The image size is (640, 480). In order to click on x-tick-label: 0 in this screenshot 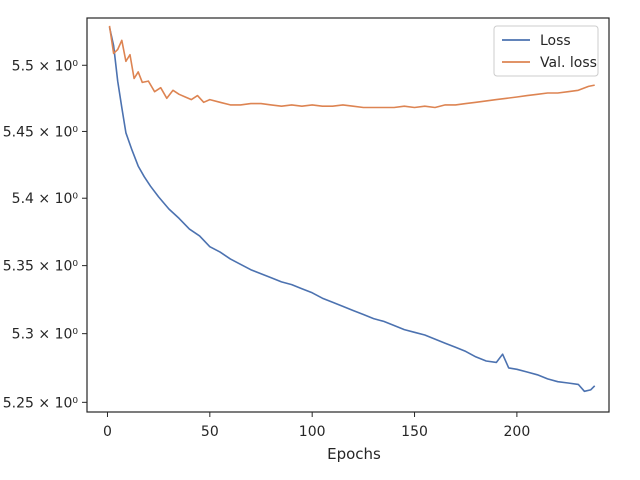, I will do `click(107, 432)`.